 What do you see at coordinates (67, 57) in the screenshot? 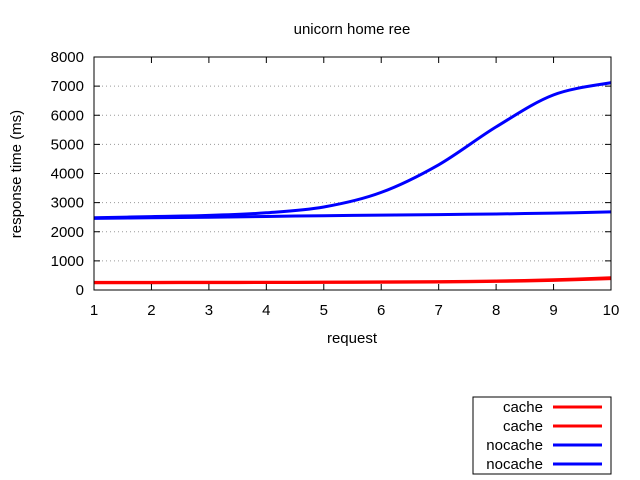
I see `y-tick-label: 8000` at bounding box center [67, 57].